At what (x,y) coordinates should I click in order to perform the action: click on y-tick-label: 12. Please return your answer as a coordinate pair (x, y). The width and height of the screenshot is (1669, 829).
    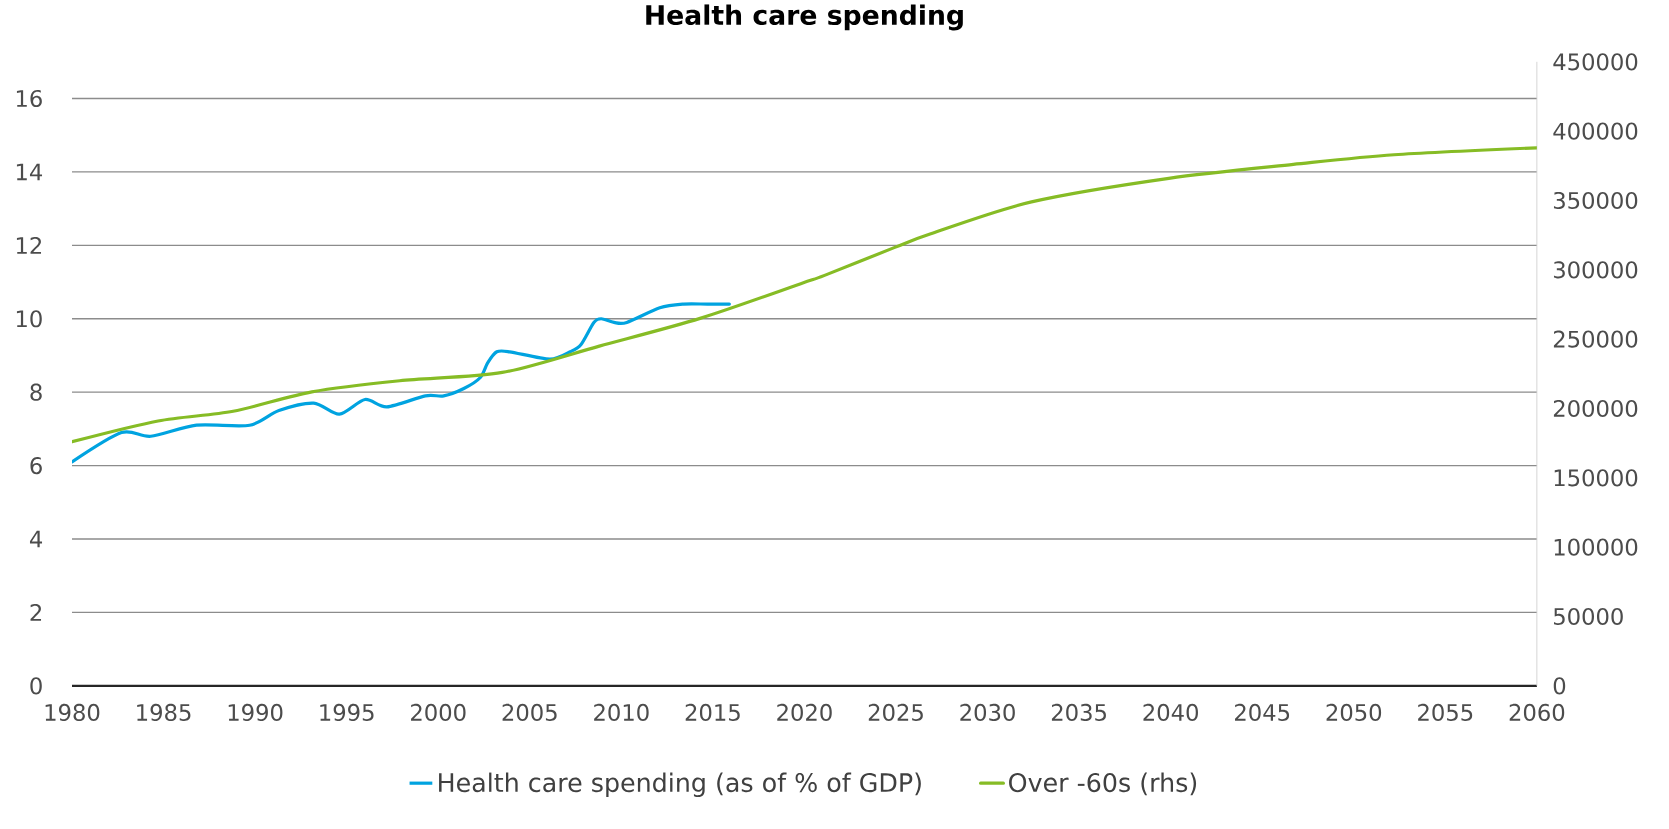
    Looking at the image, I should click on (29, 245).